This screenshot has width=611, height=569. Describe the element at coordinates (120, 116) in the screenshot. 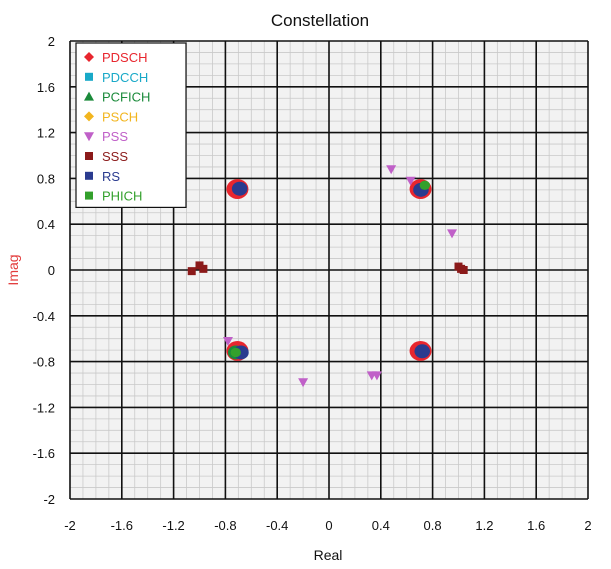

I see `legend-label-psch: PSCH` at that location.